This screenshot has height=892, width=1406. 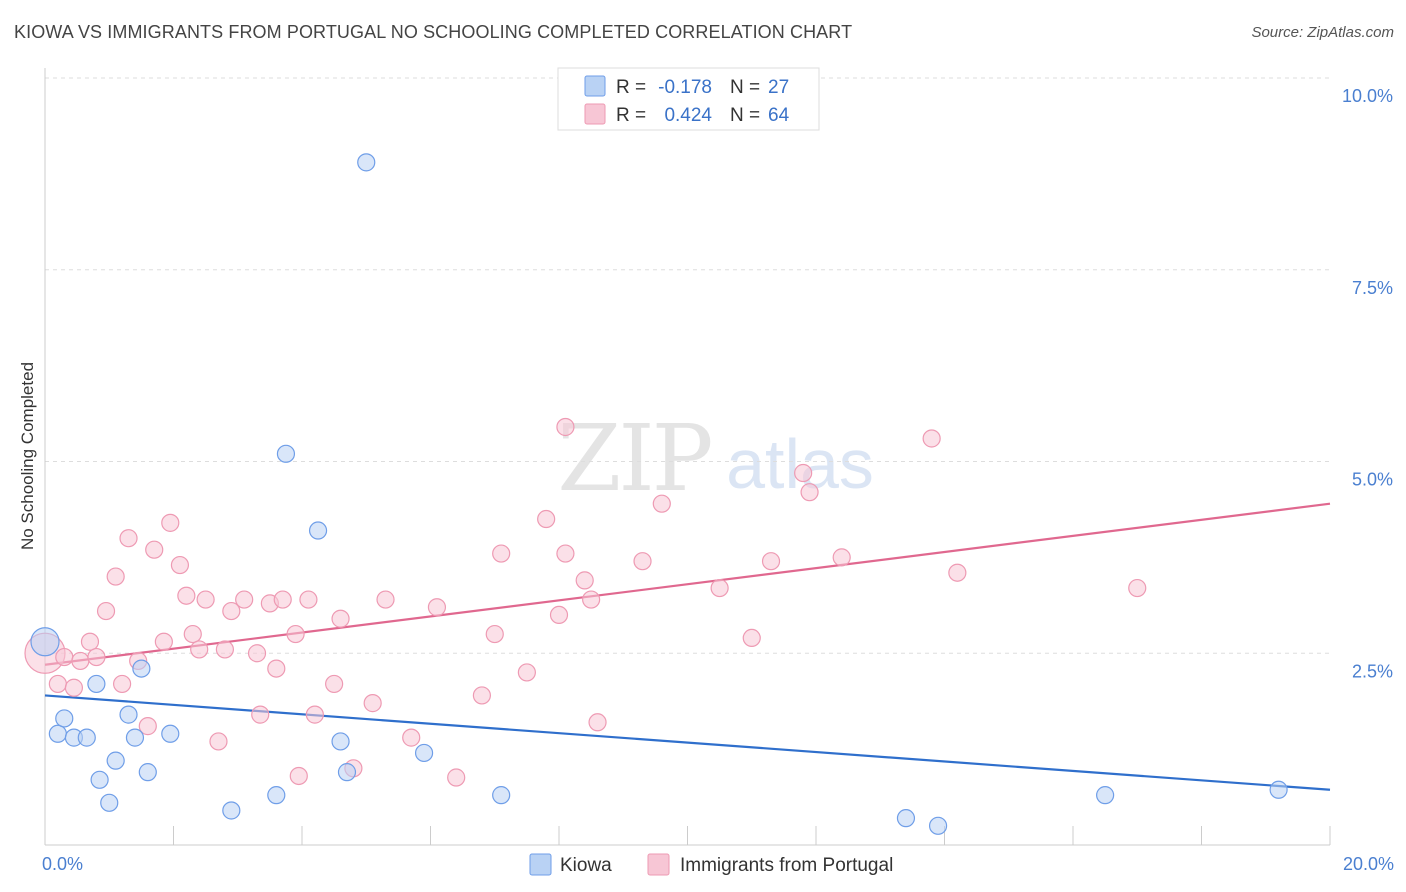 I want to click on x-tick-label: 20.0%, so click(x=1368, y=864).